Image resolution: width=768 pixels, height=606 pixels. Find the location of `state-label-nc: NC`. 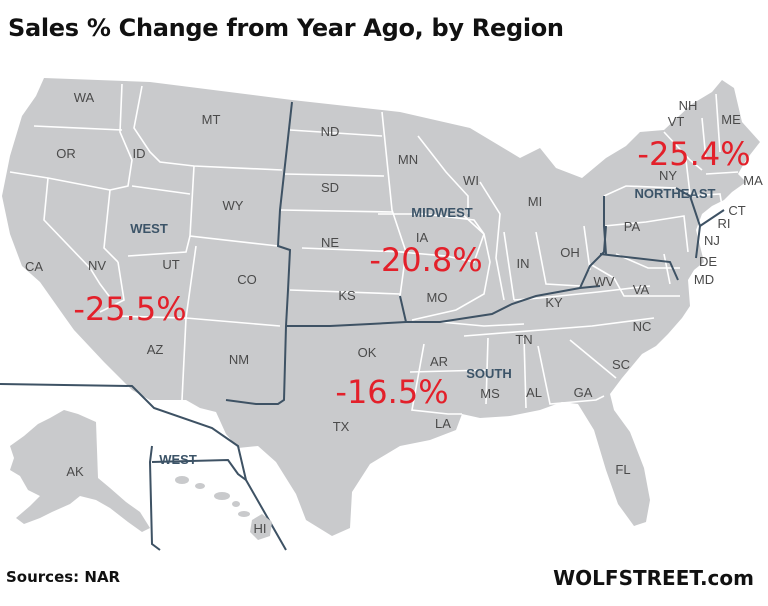

state-label-nc: NC is located at coordinates (642, 326).